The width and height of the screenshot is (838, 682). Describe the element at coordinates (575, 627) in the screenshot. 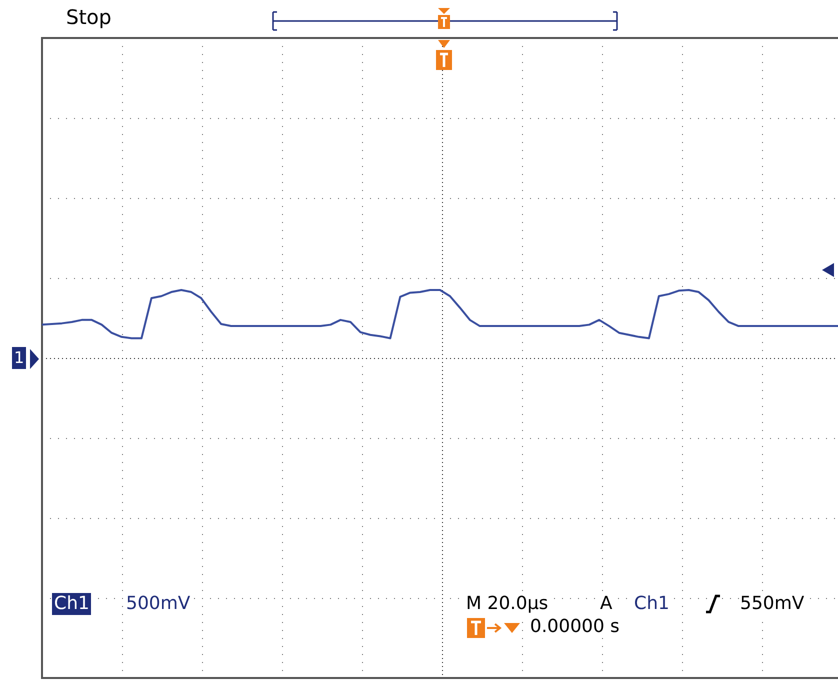

I see `text: 0.00000 s` at that location.